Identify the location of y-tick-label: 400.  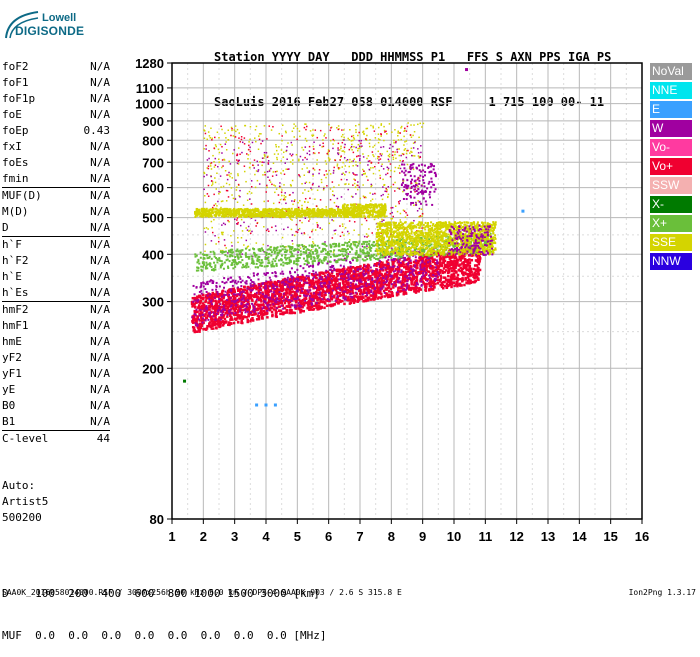
(153, 254).